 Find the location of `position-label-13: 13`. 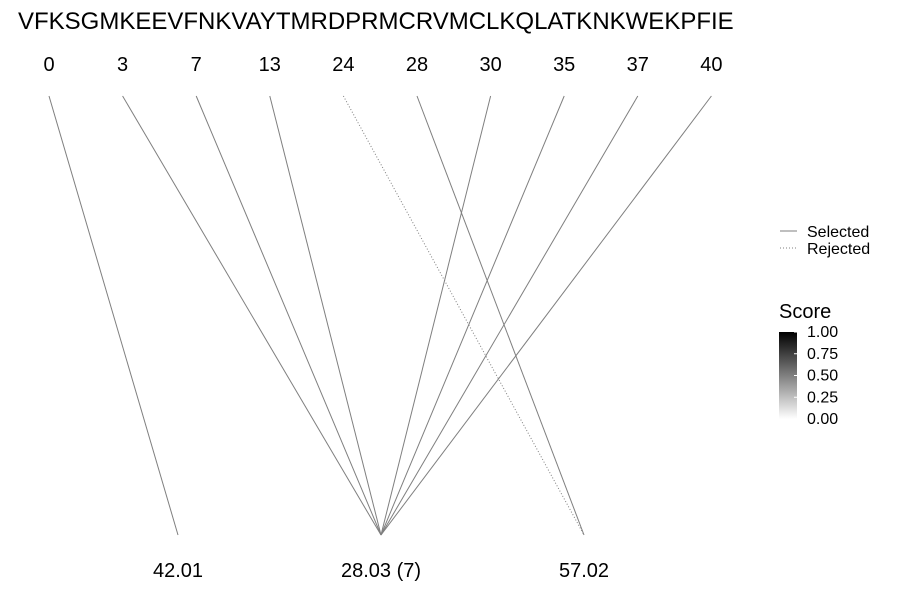

position-label-13: 13 is located at coordinates (270, 65).